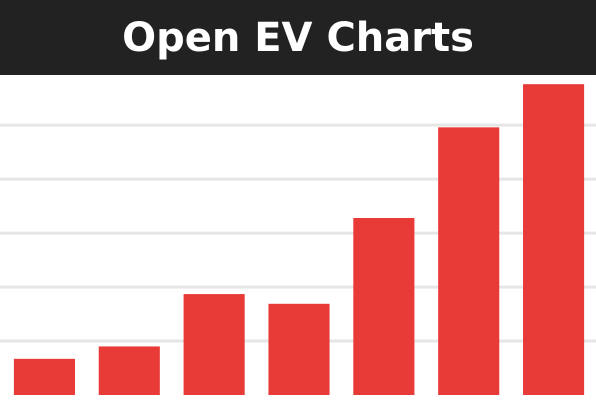  I want to click on chart-title: Open EV Charts, so click(298, 38).